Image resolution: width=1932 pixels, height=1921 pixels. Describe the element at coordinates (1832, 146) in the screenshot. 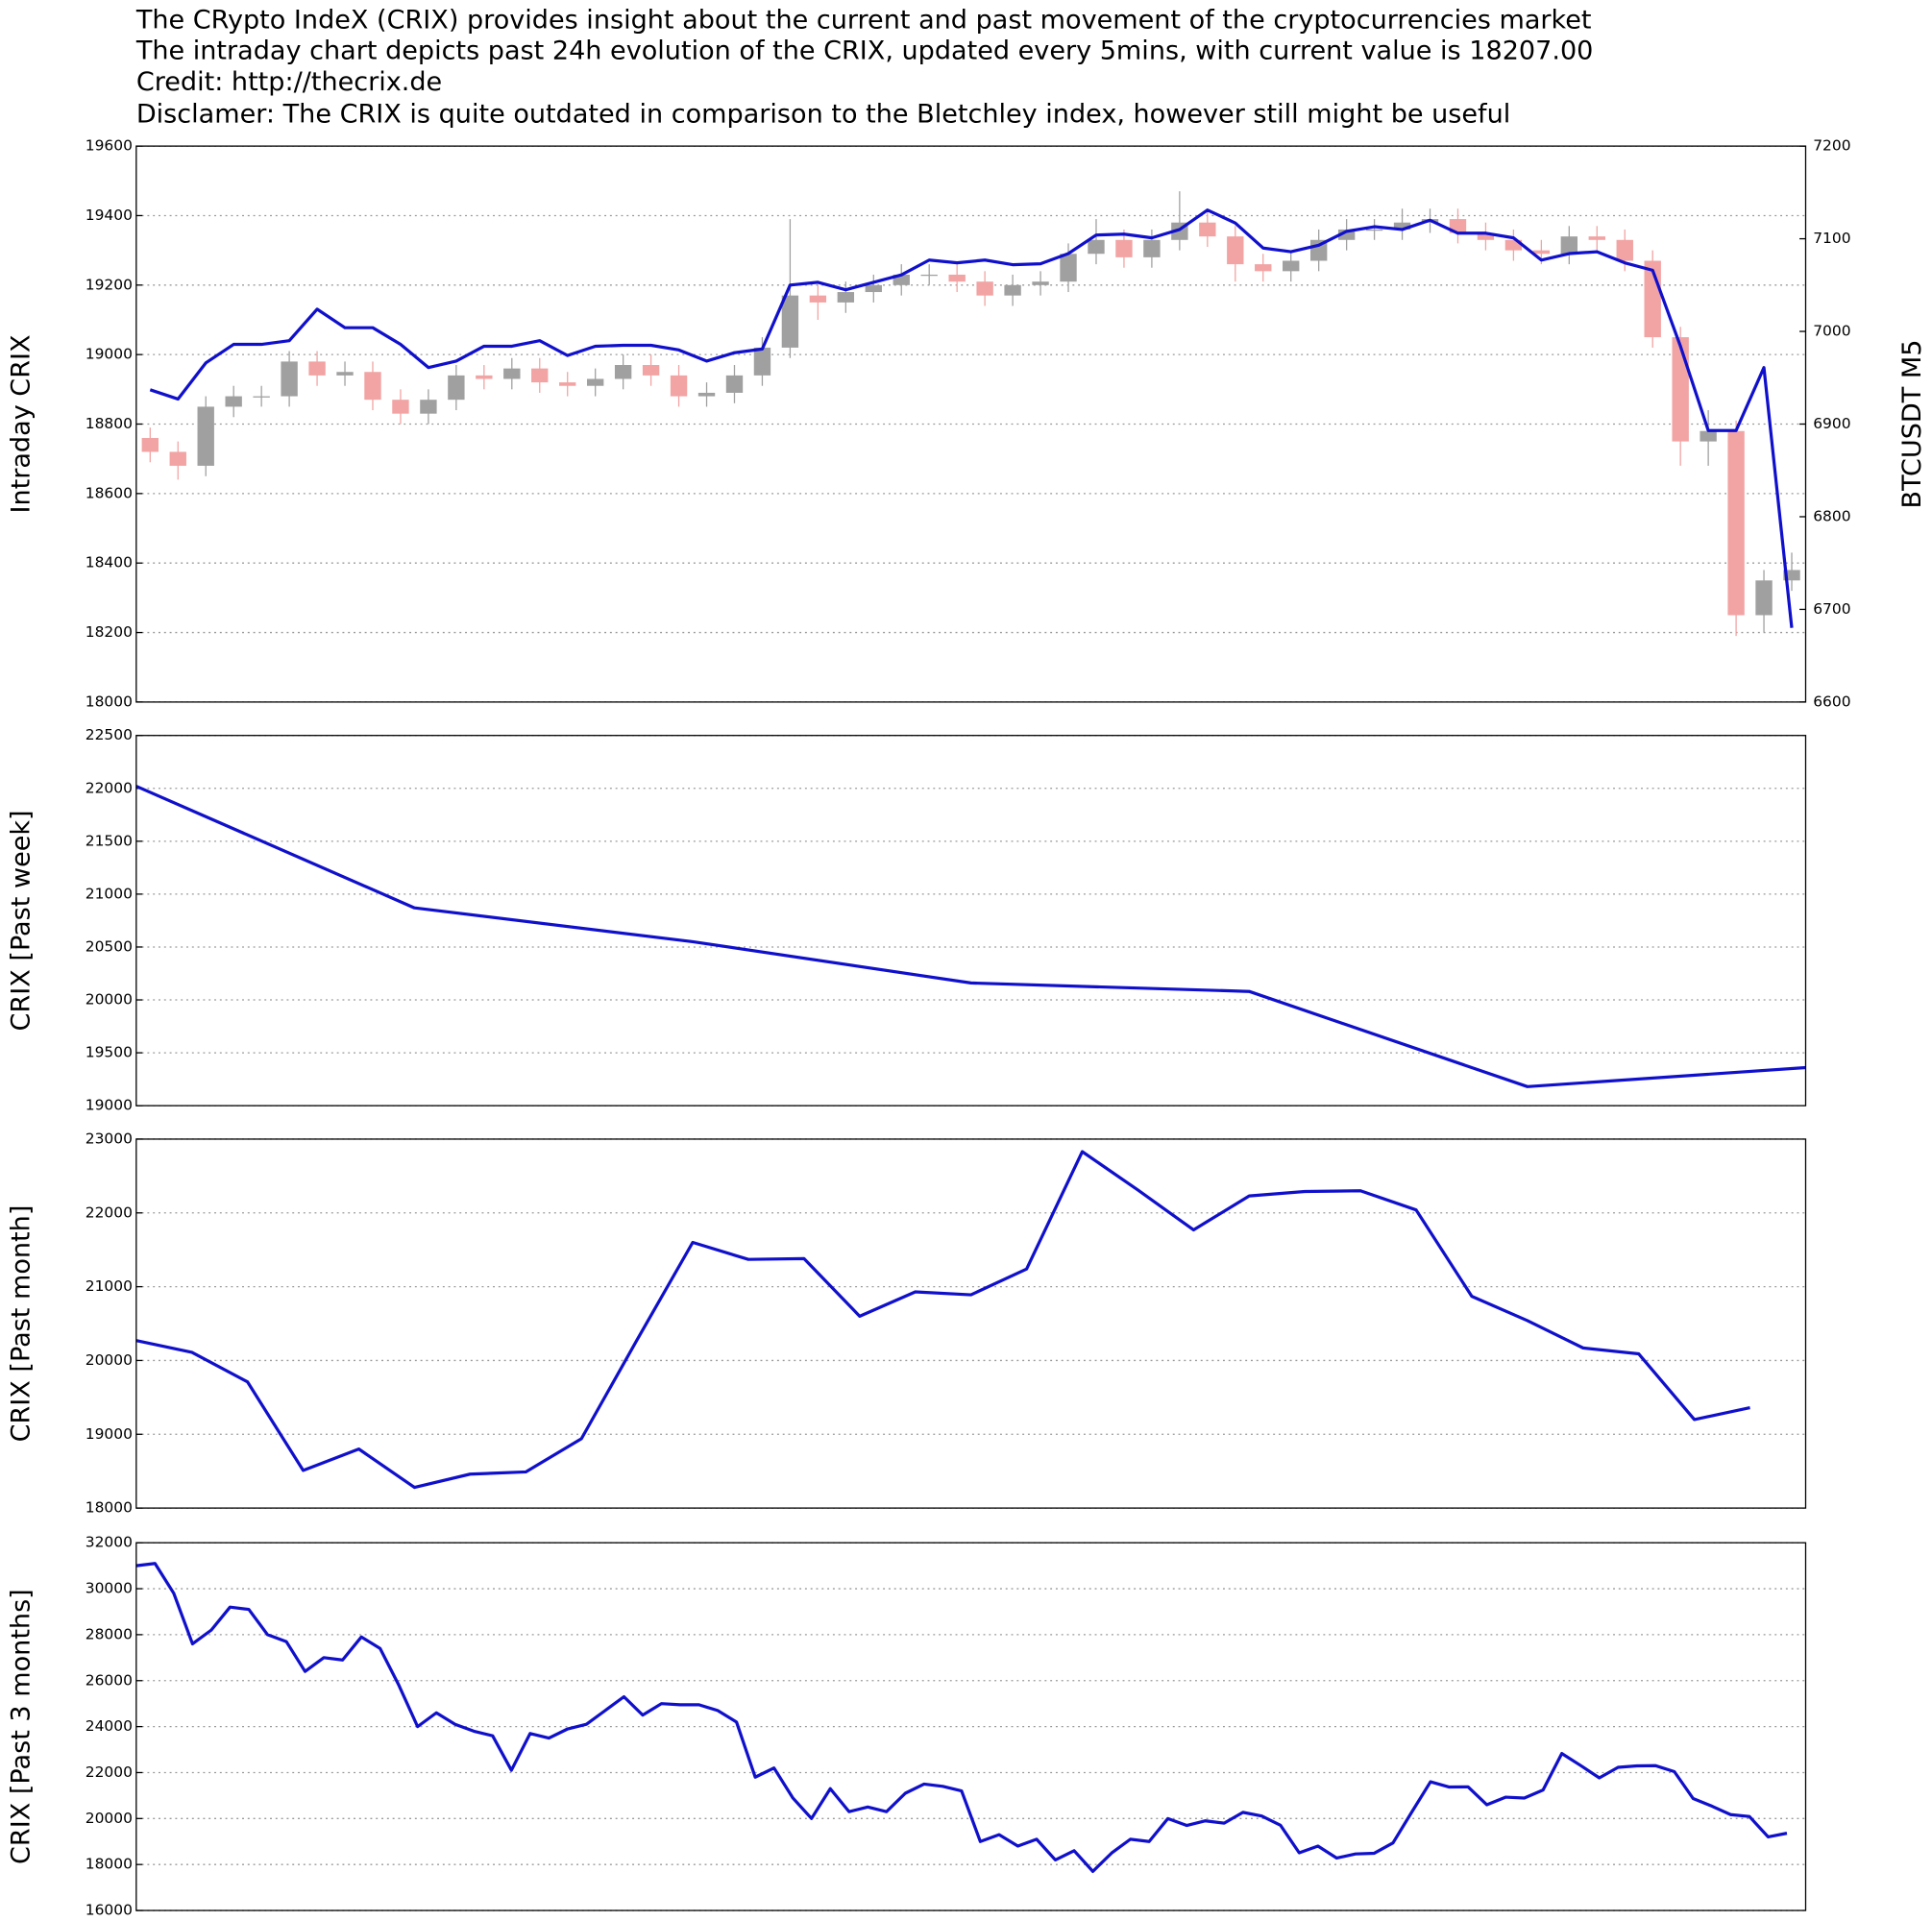

I see `y2-tick-label: 7200` at that location.